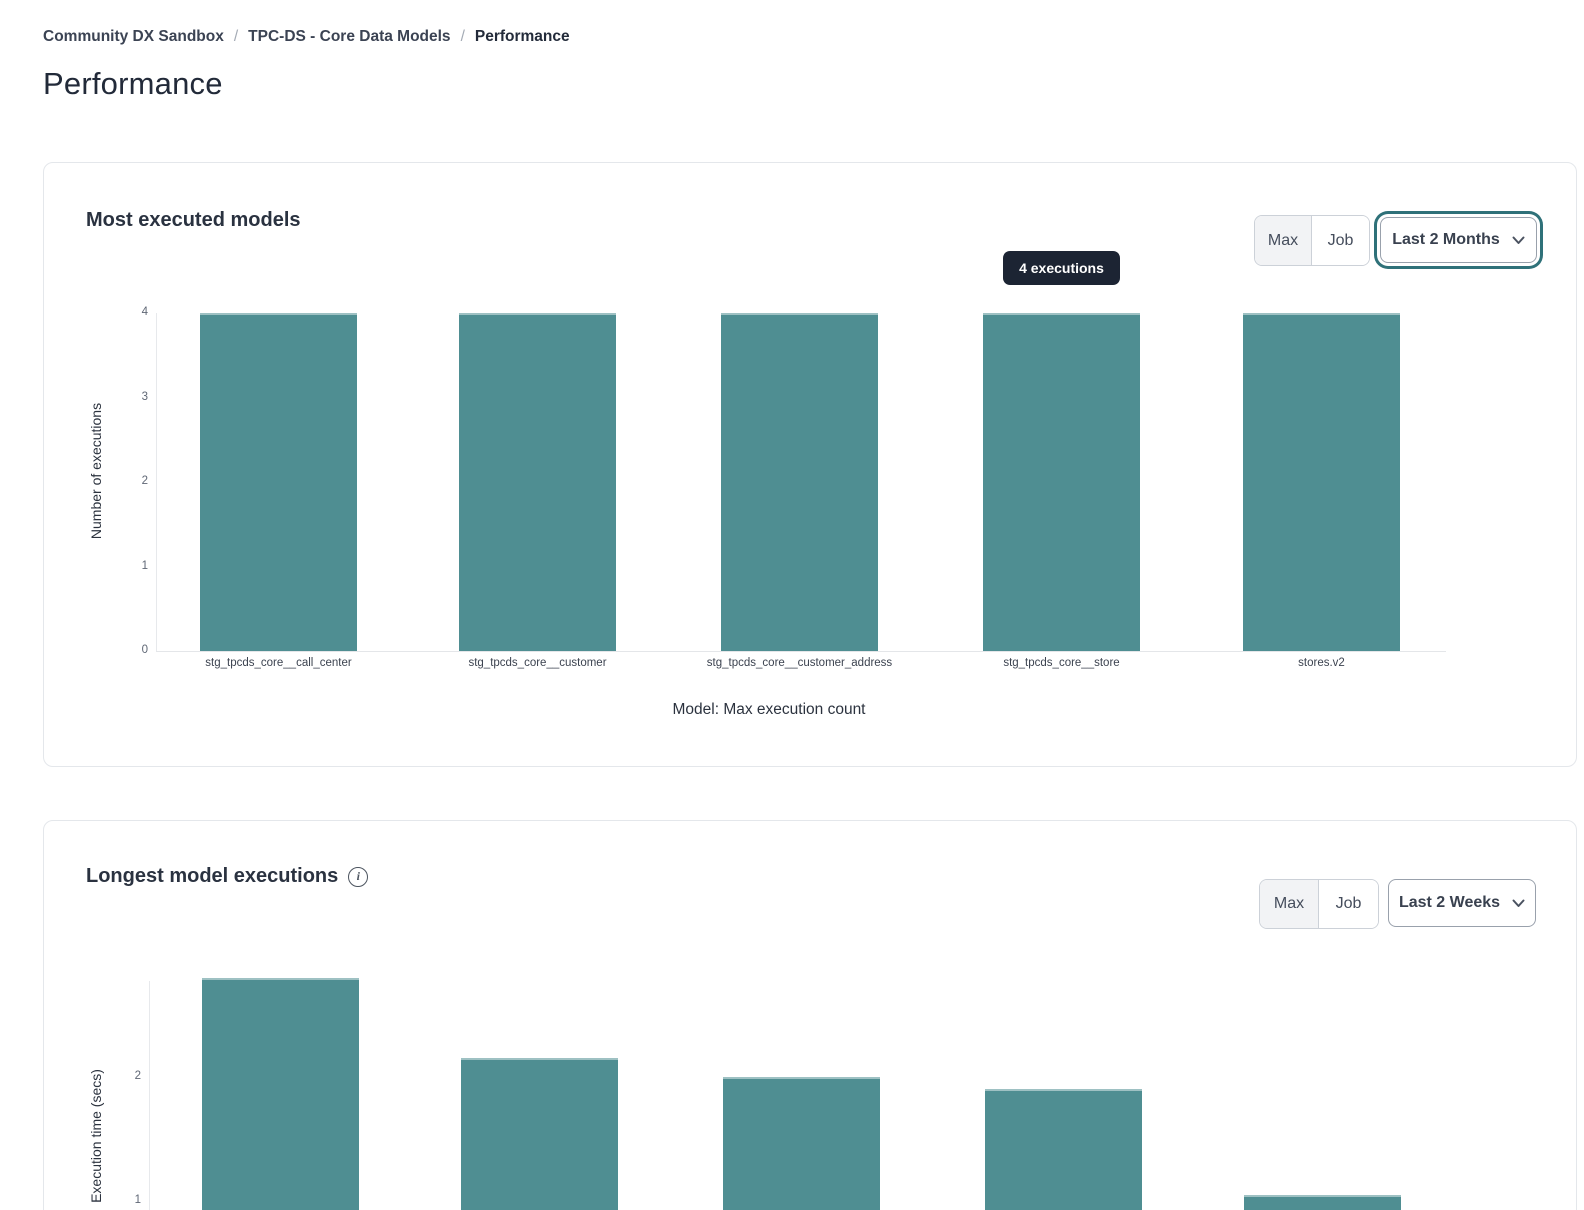 This screenshot has width=1584, height=1210. I want to click on time-range-value: Last 2 Weeks, so click(1449, 902).